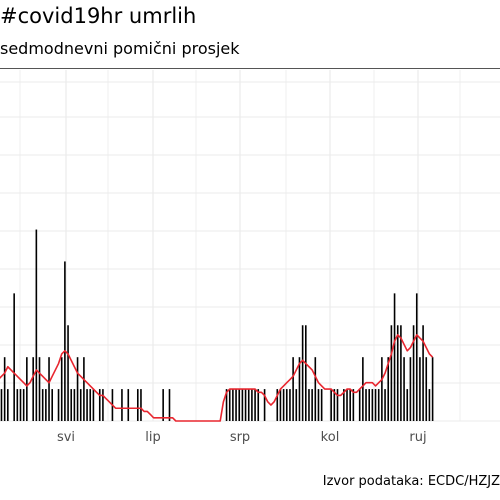  I want to click on x-axis: svi lip srp kol ruj, so click(242, 437).